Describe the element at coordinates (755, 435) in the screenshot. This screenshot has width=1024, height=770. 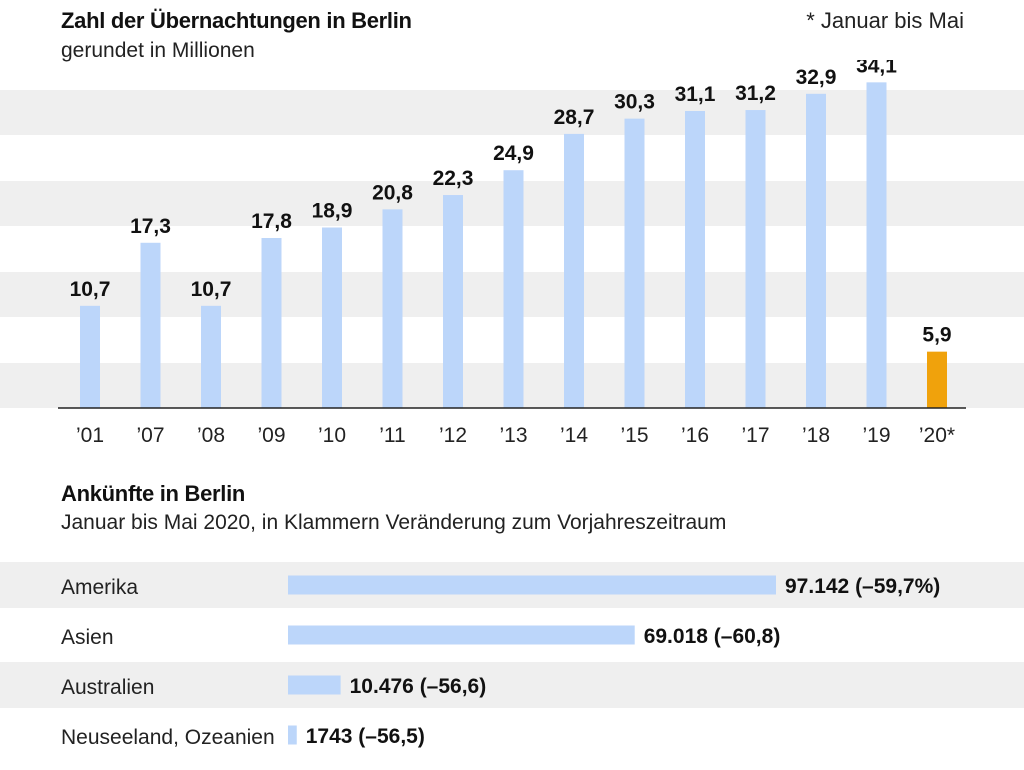
I see `x-tick-label: ’17` at that location.